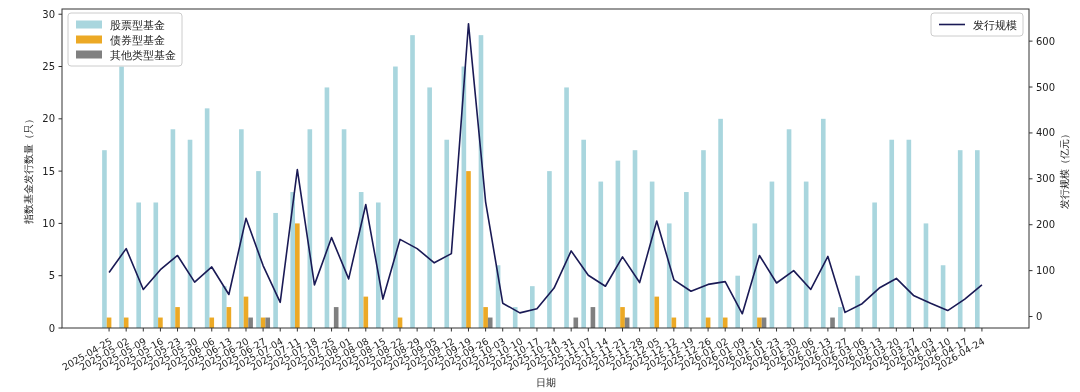  I want to click on y2-tick-label: 300, so click(1046, 179).